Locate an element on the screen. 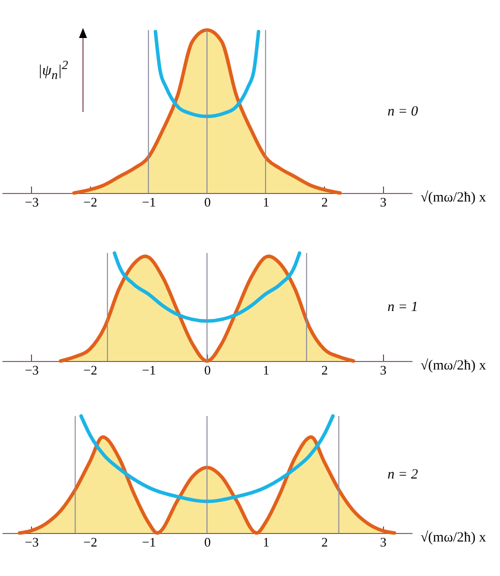  annotation: n = 1 is located at coordinates (403, 307).